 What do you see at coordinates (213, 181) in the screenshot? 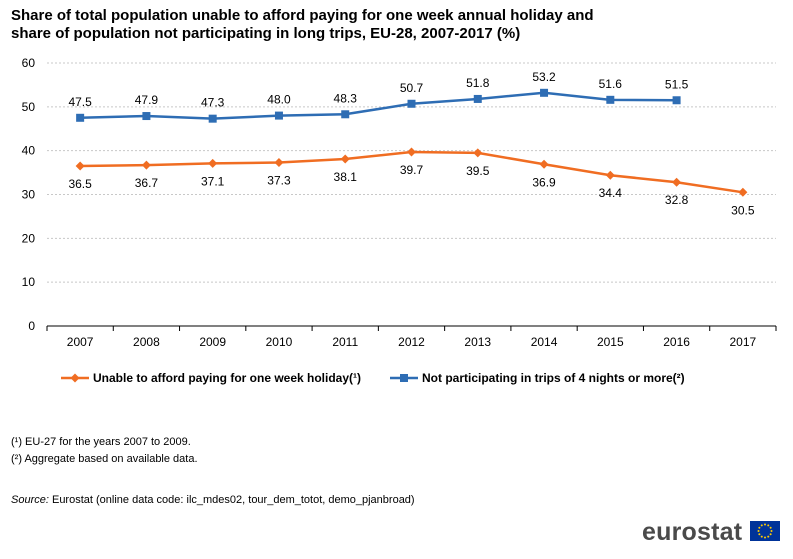
I see `data-label: 37.1` at bounding box center [213, 181].